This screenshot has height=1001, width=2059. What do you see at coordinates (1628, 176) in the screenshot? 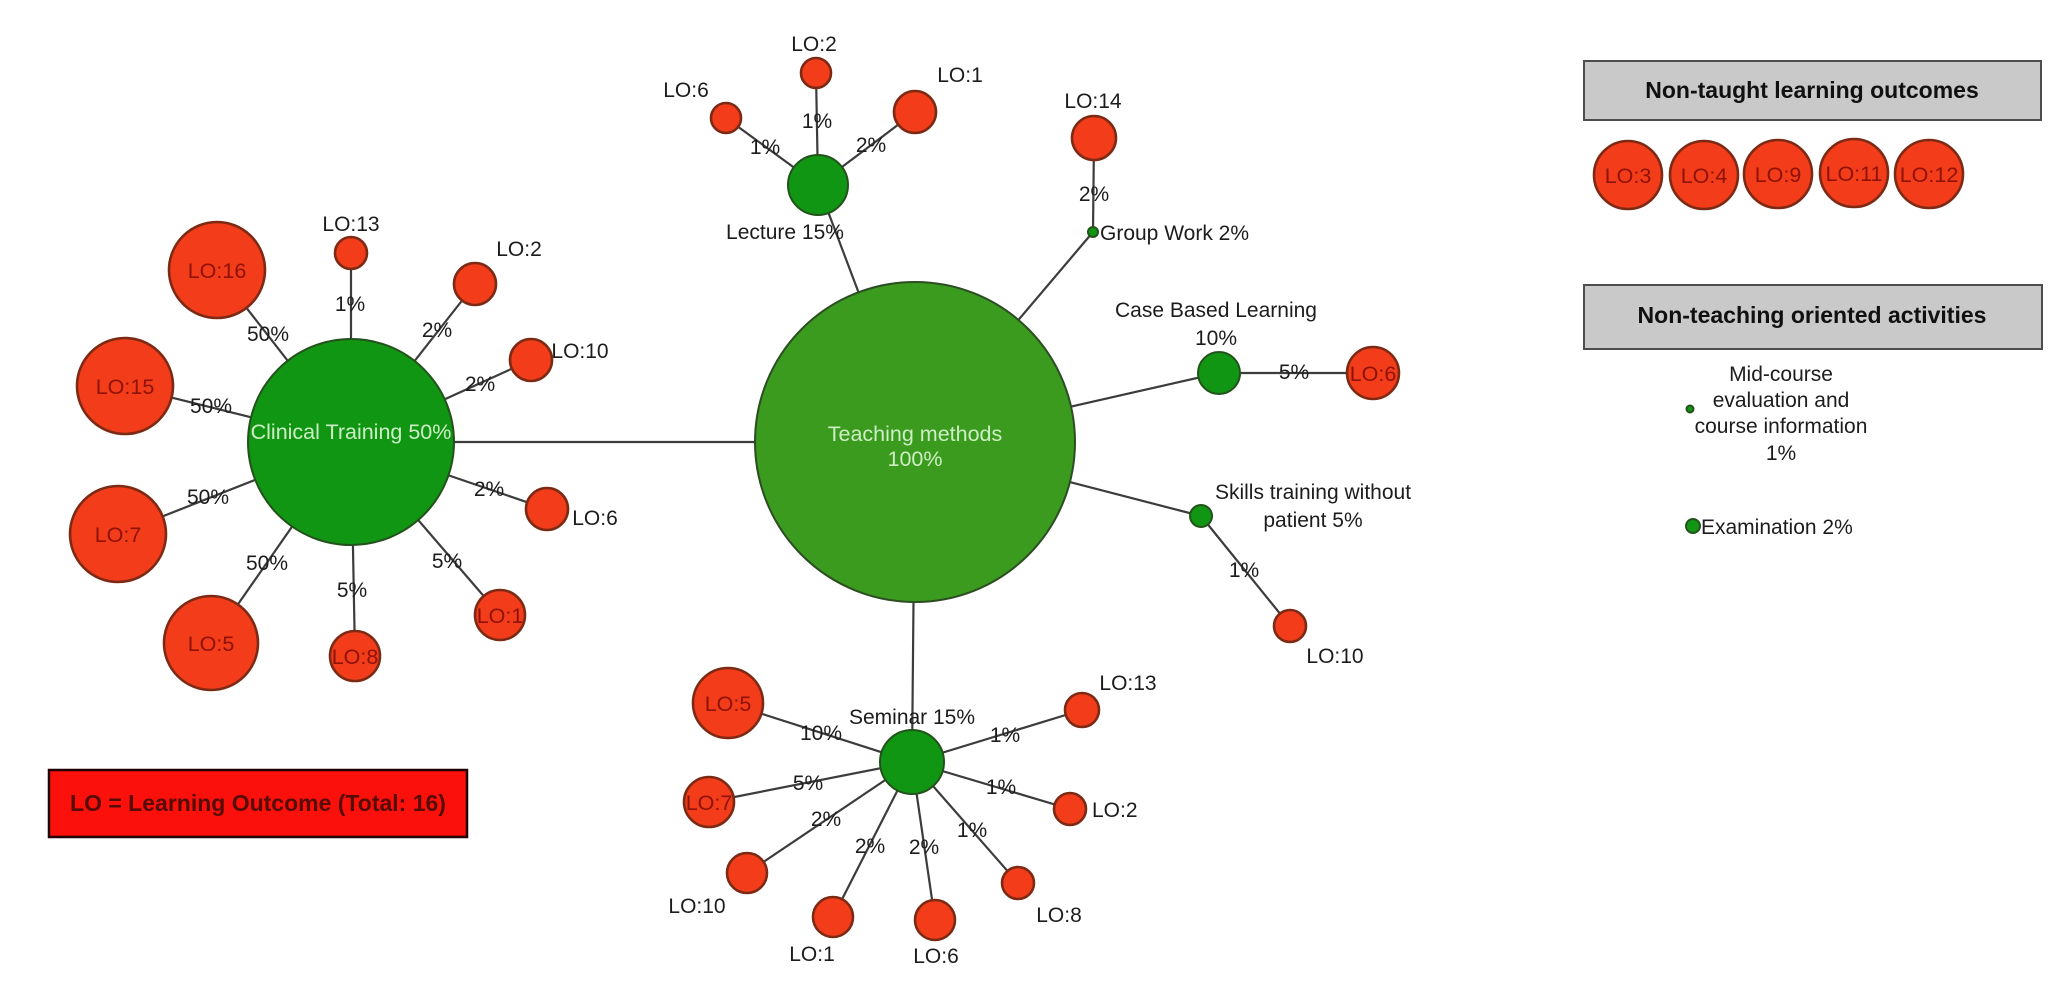
I see `svg-text: LO:3` at bounding box center [1628, 176].